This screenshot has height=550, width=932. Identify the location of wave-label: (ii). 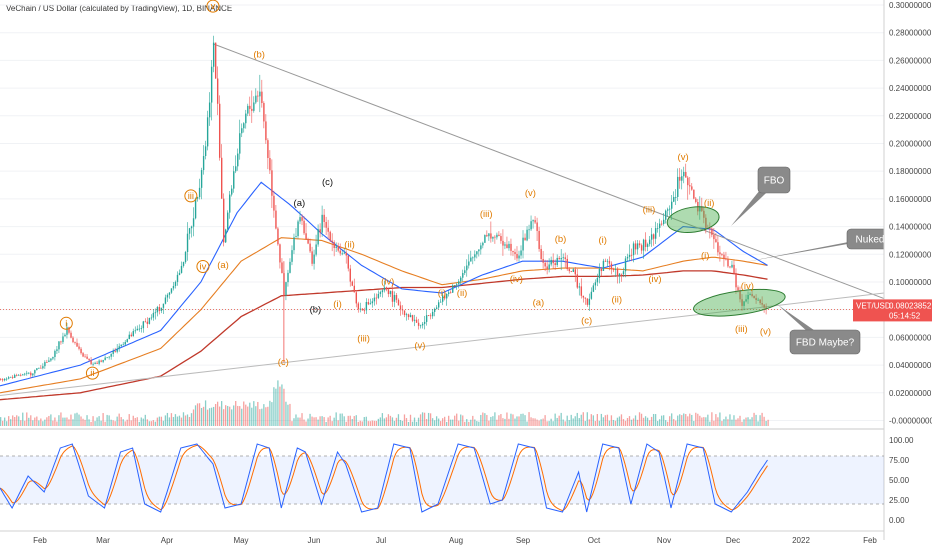
(349, 244).